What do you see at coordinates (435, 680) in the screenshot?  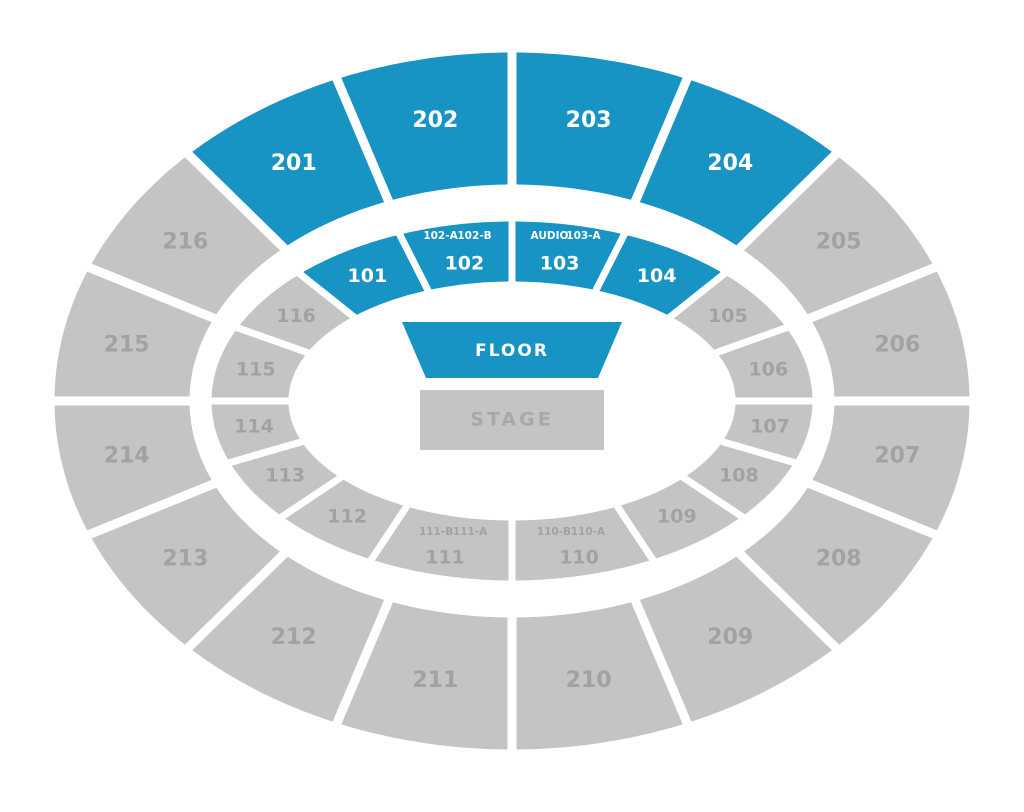 I see `section-label: 211` at bounding box center [435, 680].